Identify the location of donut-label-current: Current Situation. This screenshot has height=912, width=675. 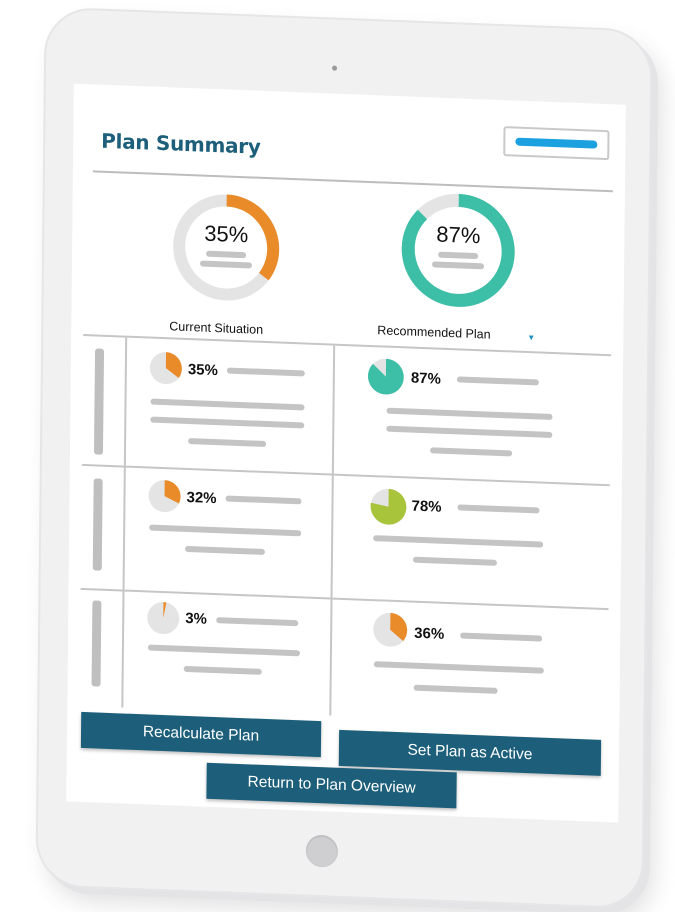
(216, 328).